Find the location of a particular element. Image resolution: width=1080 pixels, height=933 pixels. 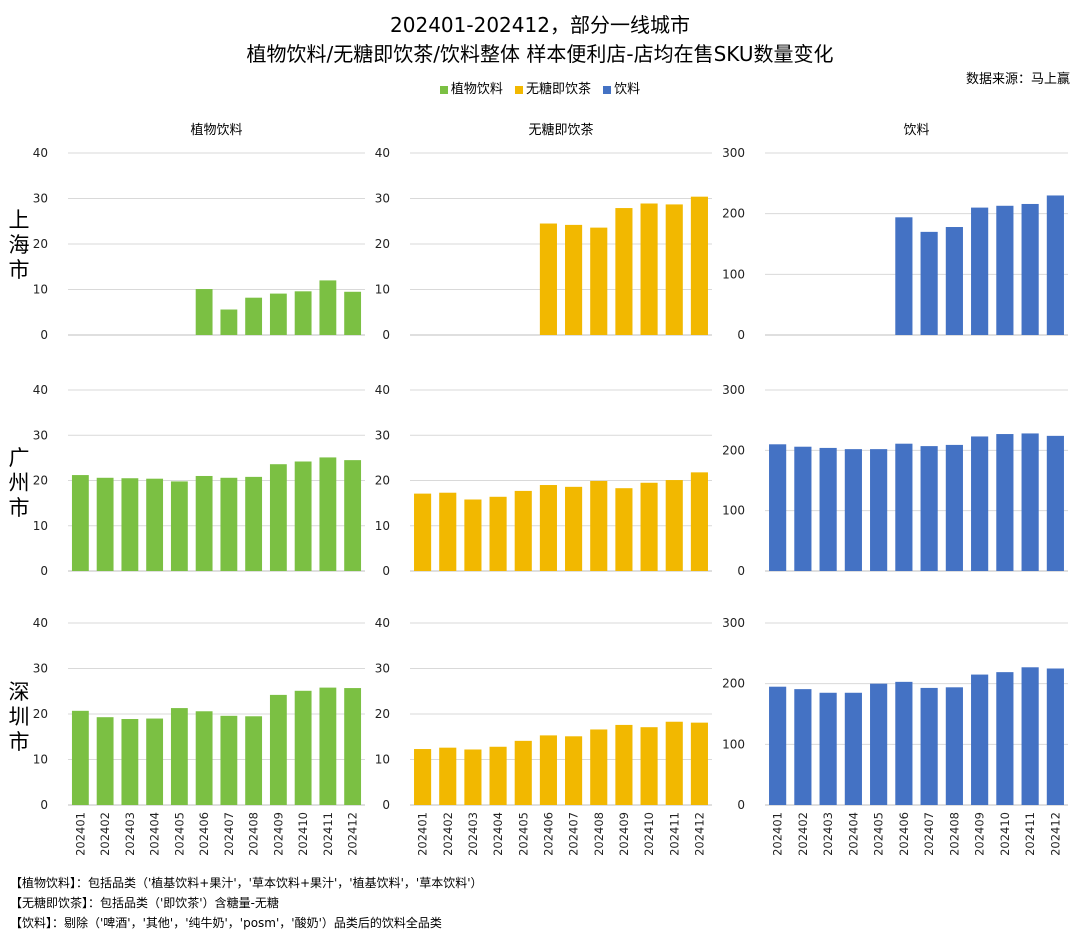

y-tick-label: 100 is located at coordinates (733, 511).